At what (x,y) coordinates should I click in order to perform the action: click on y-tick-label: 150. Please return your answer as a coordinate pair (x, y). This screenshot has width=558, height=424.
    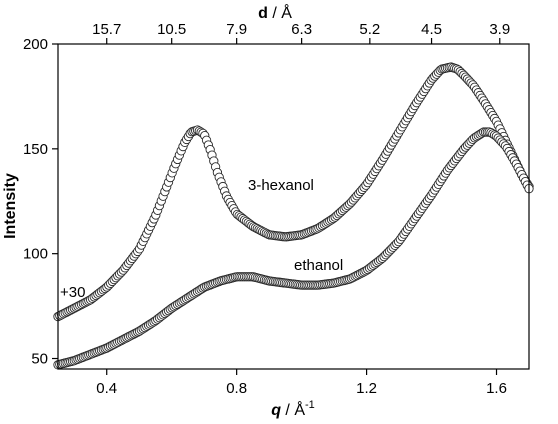
    Looking at the image, I should click on (35, 149).